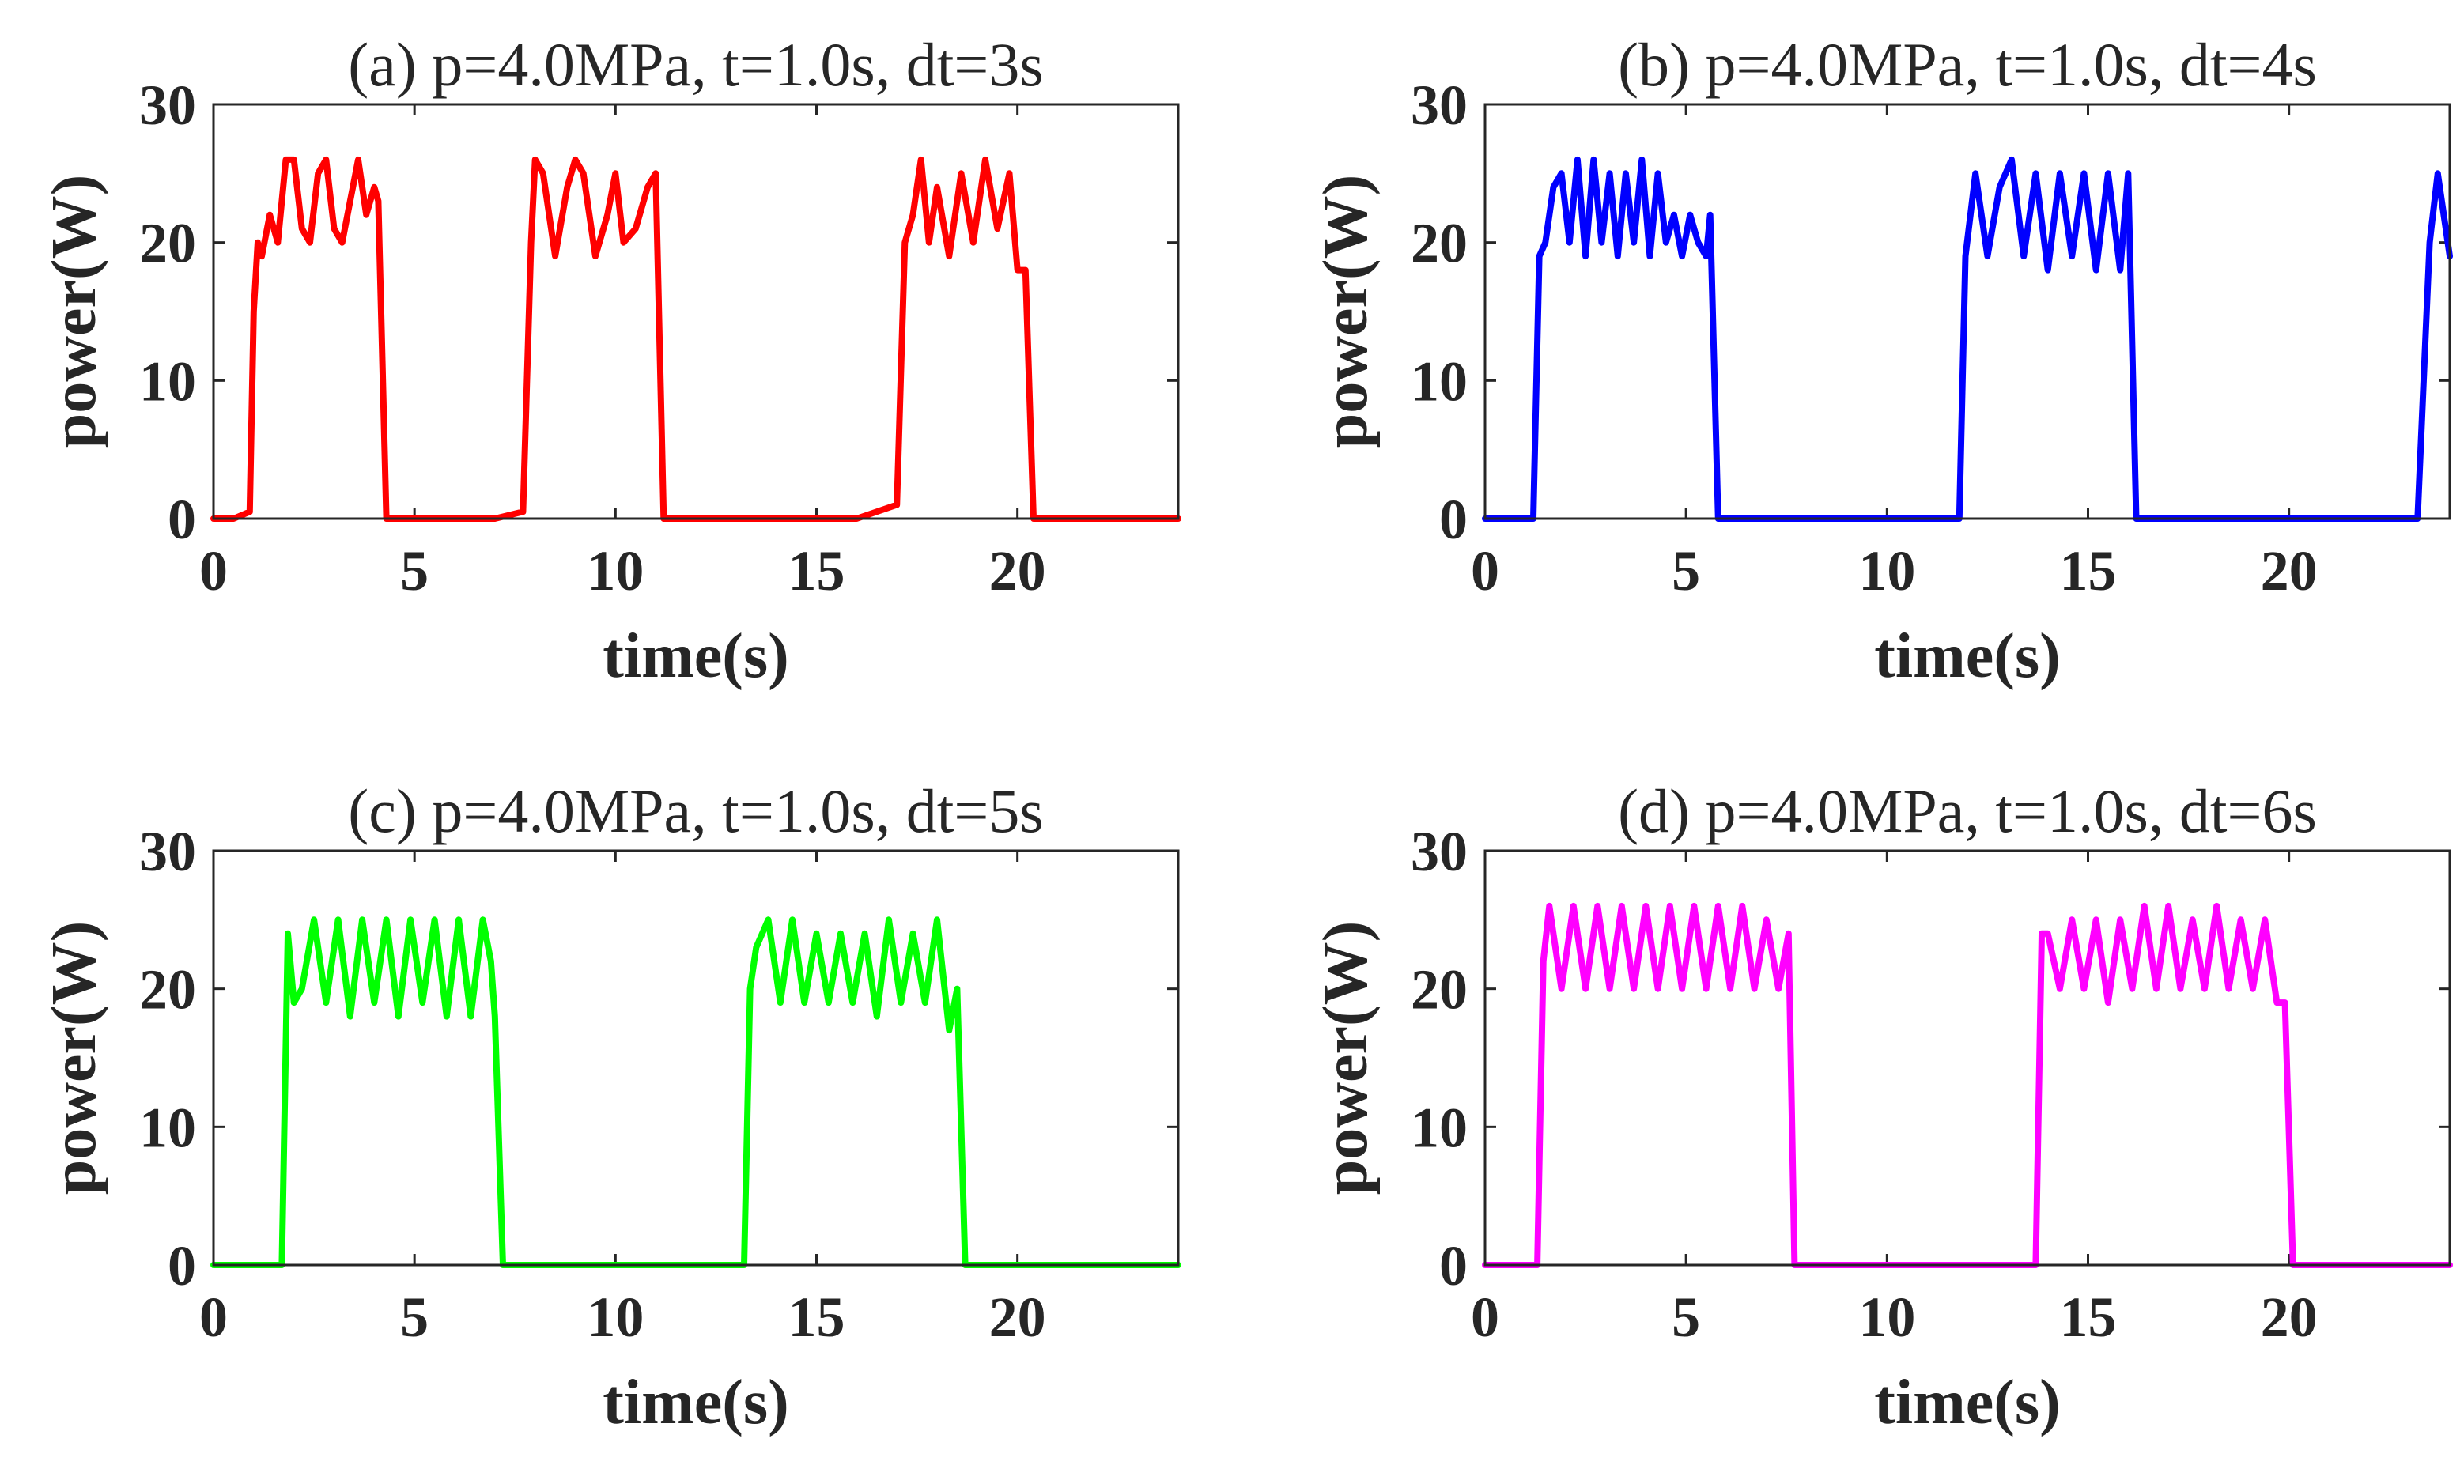  Describe the element at coordinates (695, 64) in the screenshot. I see `chart-title: (a) p=4.0MPa, t=1.0s, dt=3s` at that location.